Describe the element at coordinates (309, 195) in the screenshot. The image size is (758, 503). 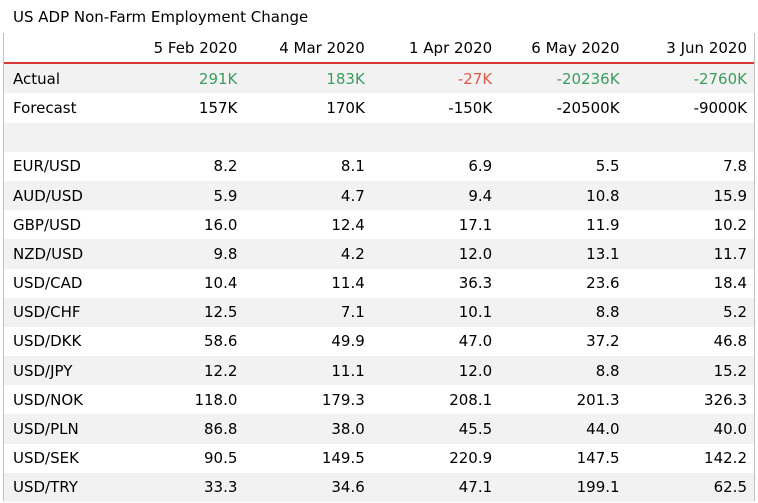
I see `pair-value: 4.7` at that location.